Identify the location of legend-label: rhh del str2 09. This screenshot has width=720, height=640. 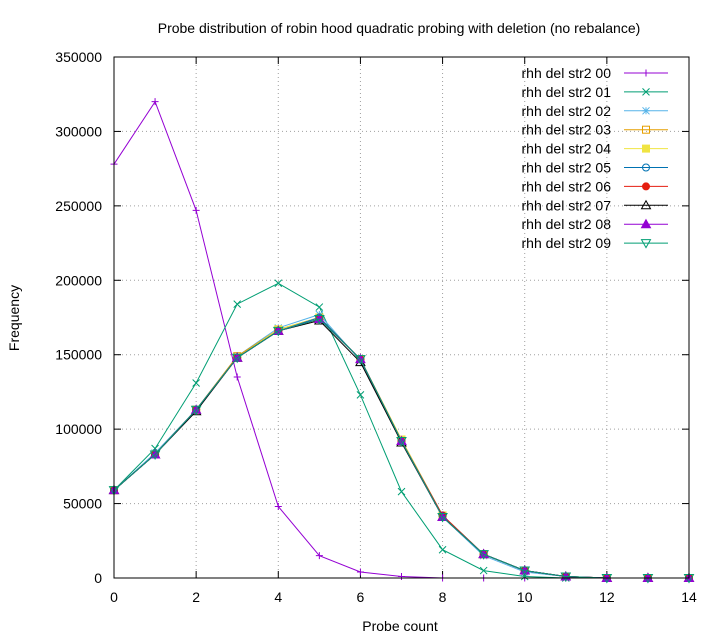
(567, 243).